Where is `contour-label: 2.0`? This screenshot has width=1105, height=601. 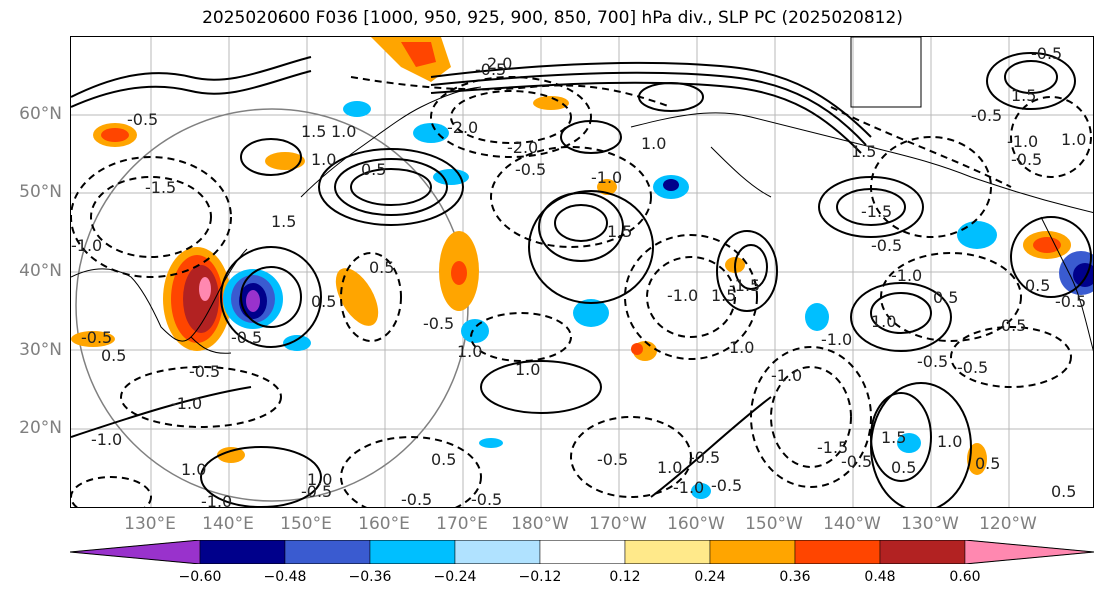 contour-label: 2.0 is located at coordinates (499, 63).